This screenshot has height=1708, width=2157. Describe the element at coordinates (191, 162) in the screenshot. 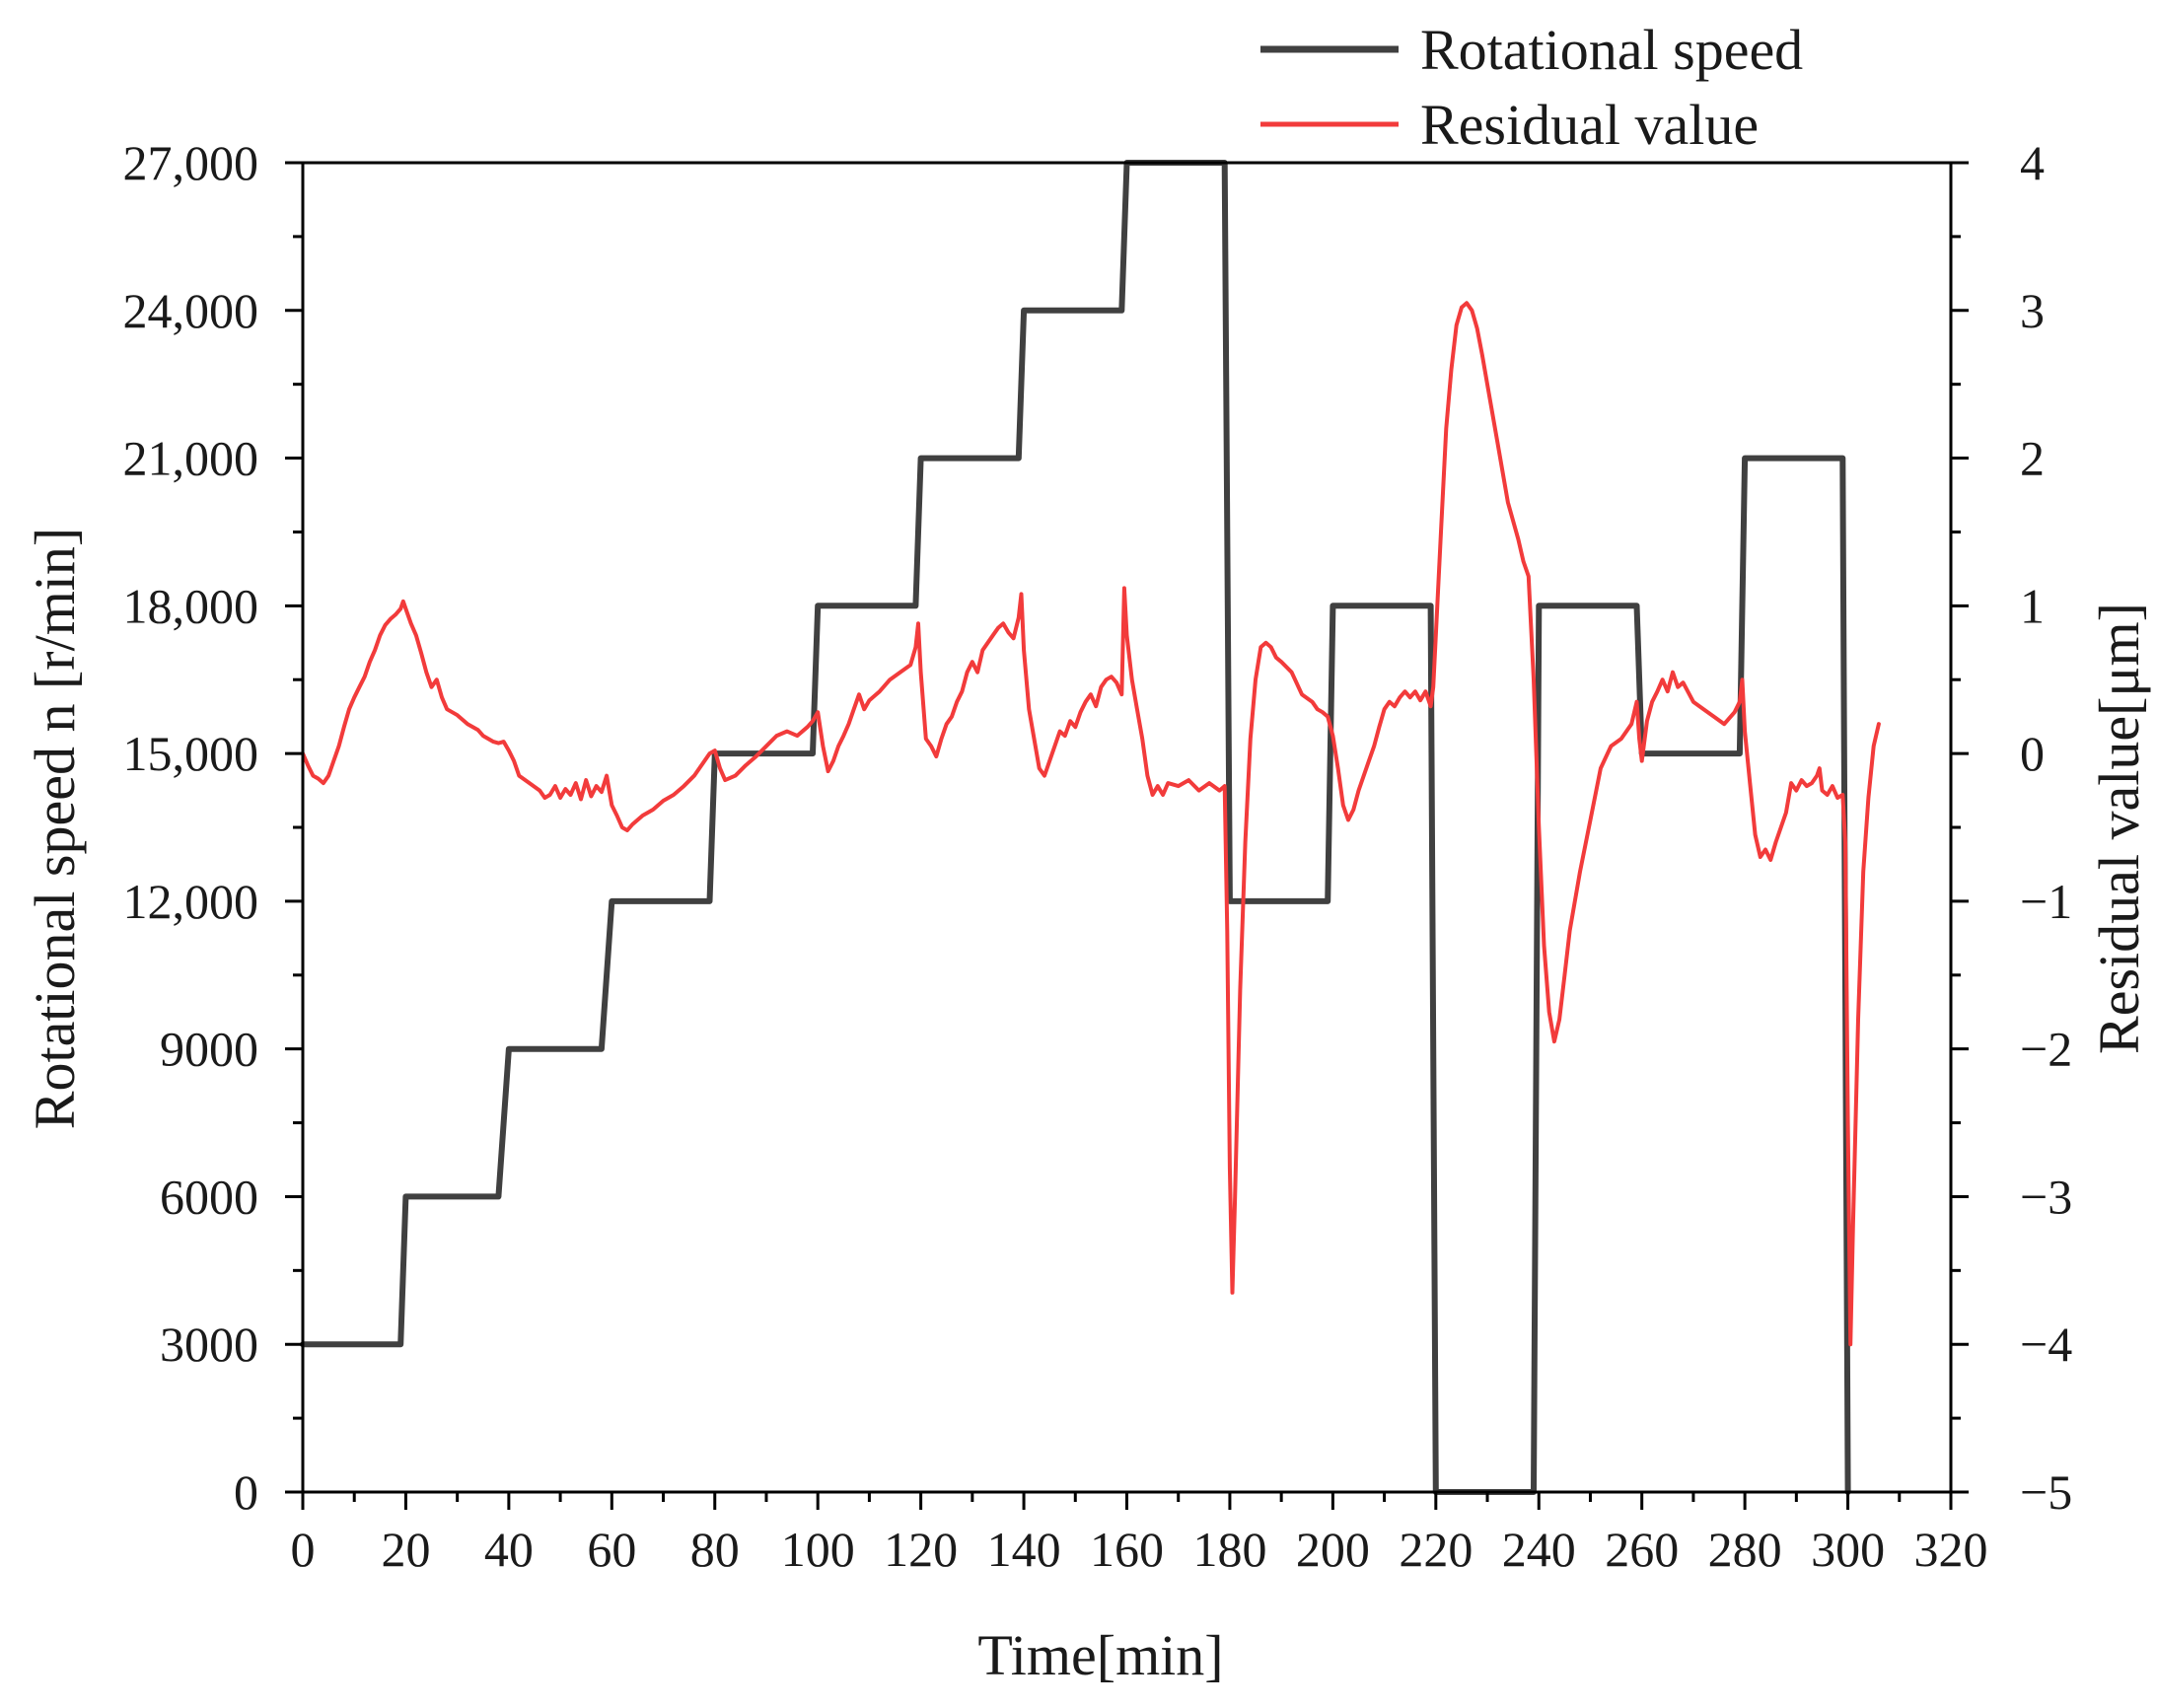

I see `y-left-tick-label: 27,000` at that location.